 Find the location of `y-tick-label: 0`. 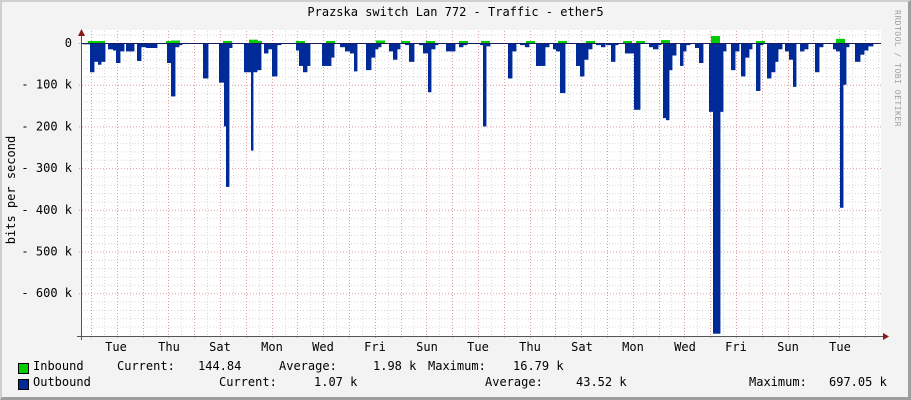

y-tick-label: 0 is located at coordinates (68, 43).